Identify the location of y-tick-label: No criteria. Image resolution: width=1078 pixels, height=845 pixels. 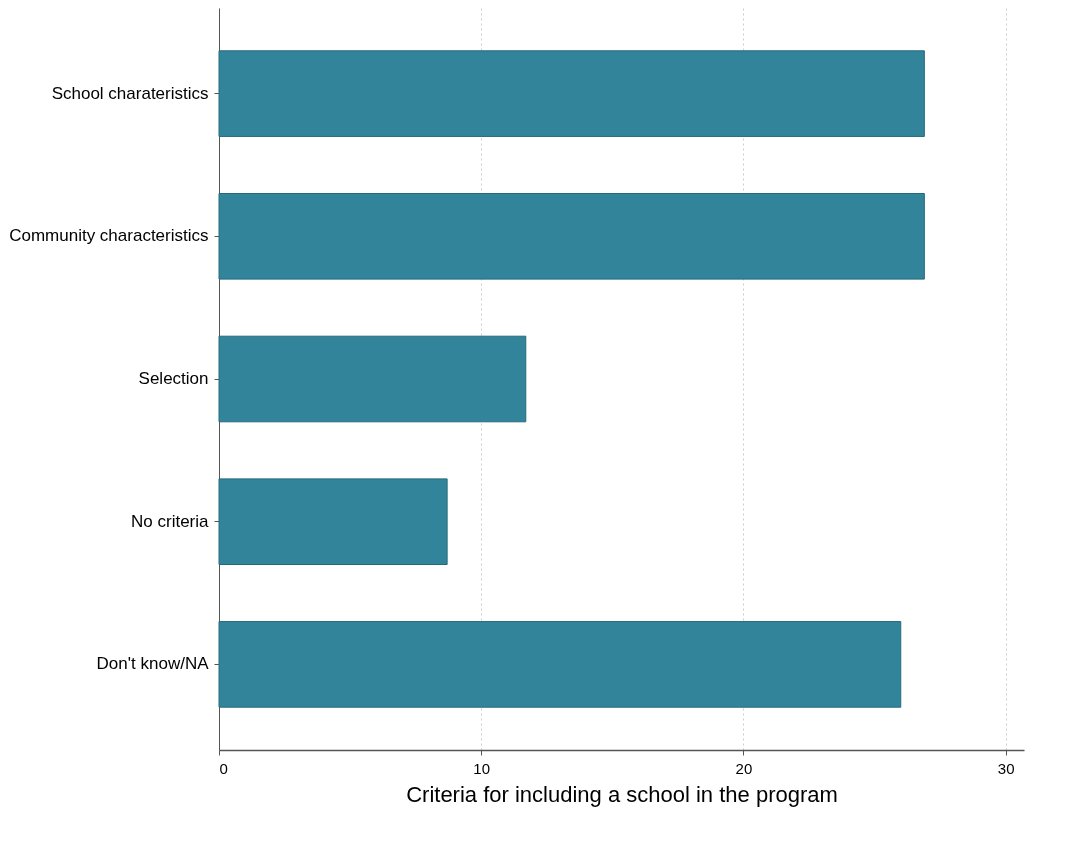
(170, 521).